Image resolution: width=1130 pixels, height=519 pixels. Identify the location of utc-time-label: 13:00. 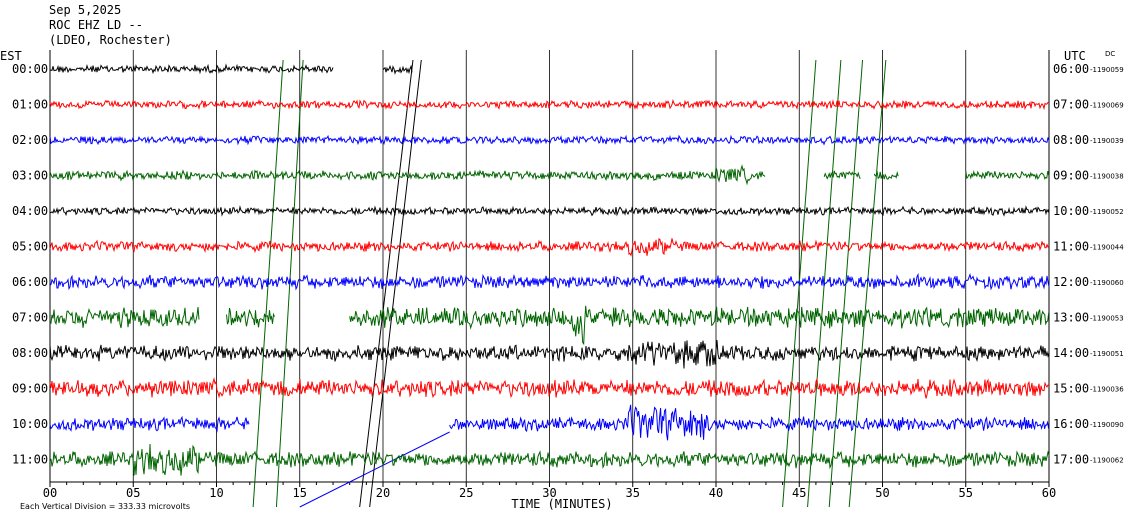
(1071, 318).